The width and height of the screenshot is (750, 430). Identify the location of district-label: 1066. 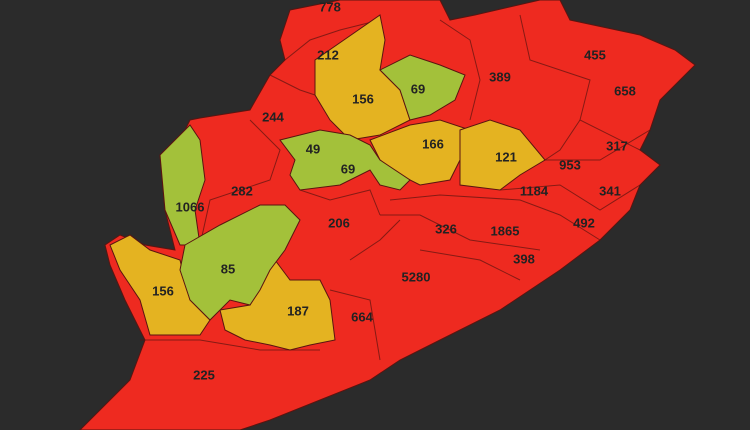
(190, 206).